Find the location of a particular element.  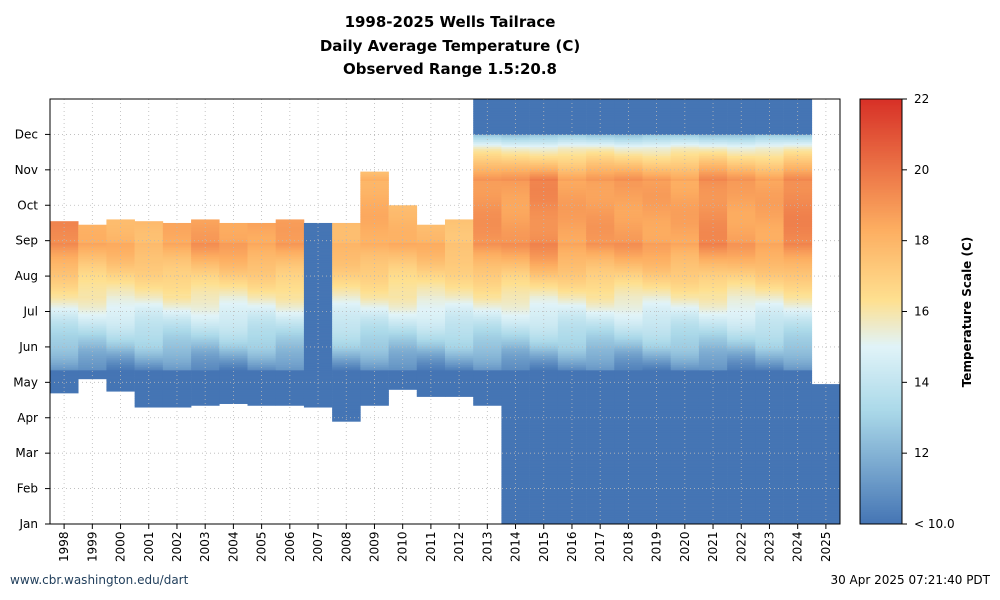

source-url: www.cbr.washington.edu/dart is located at coordinates (99, 580).